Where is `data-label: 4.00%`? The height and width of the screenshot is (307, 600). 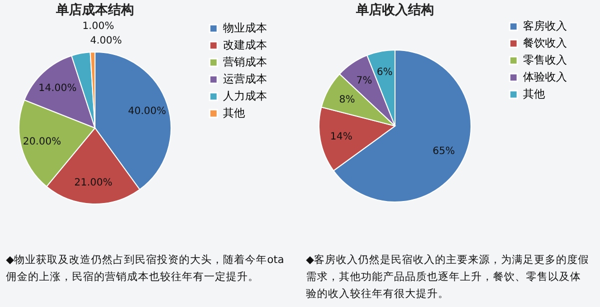 data-label: 4.00% is located at coordinates (106, 41).